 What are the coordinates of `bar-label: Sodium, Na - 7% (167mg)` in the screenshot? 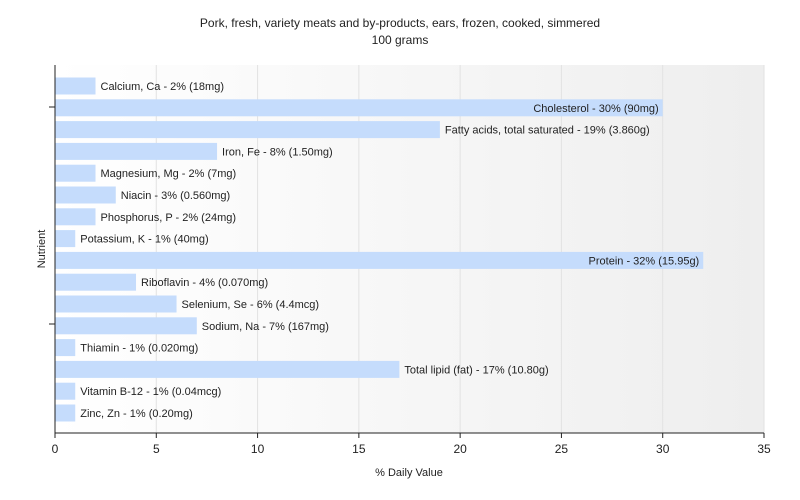 It's located at (265, 327).